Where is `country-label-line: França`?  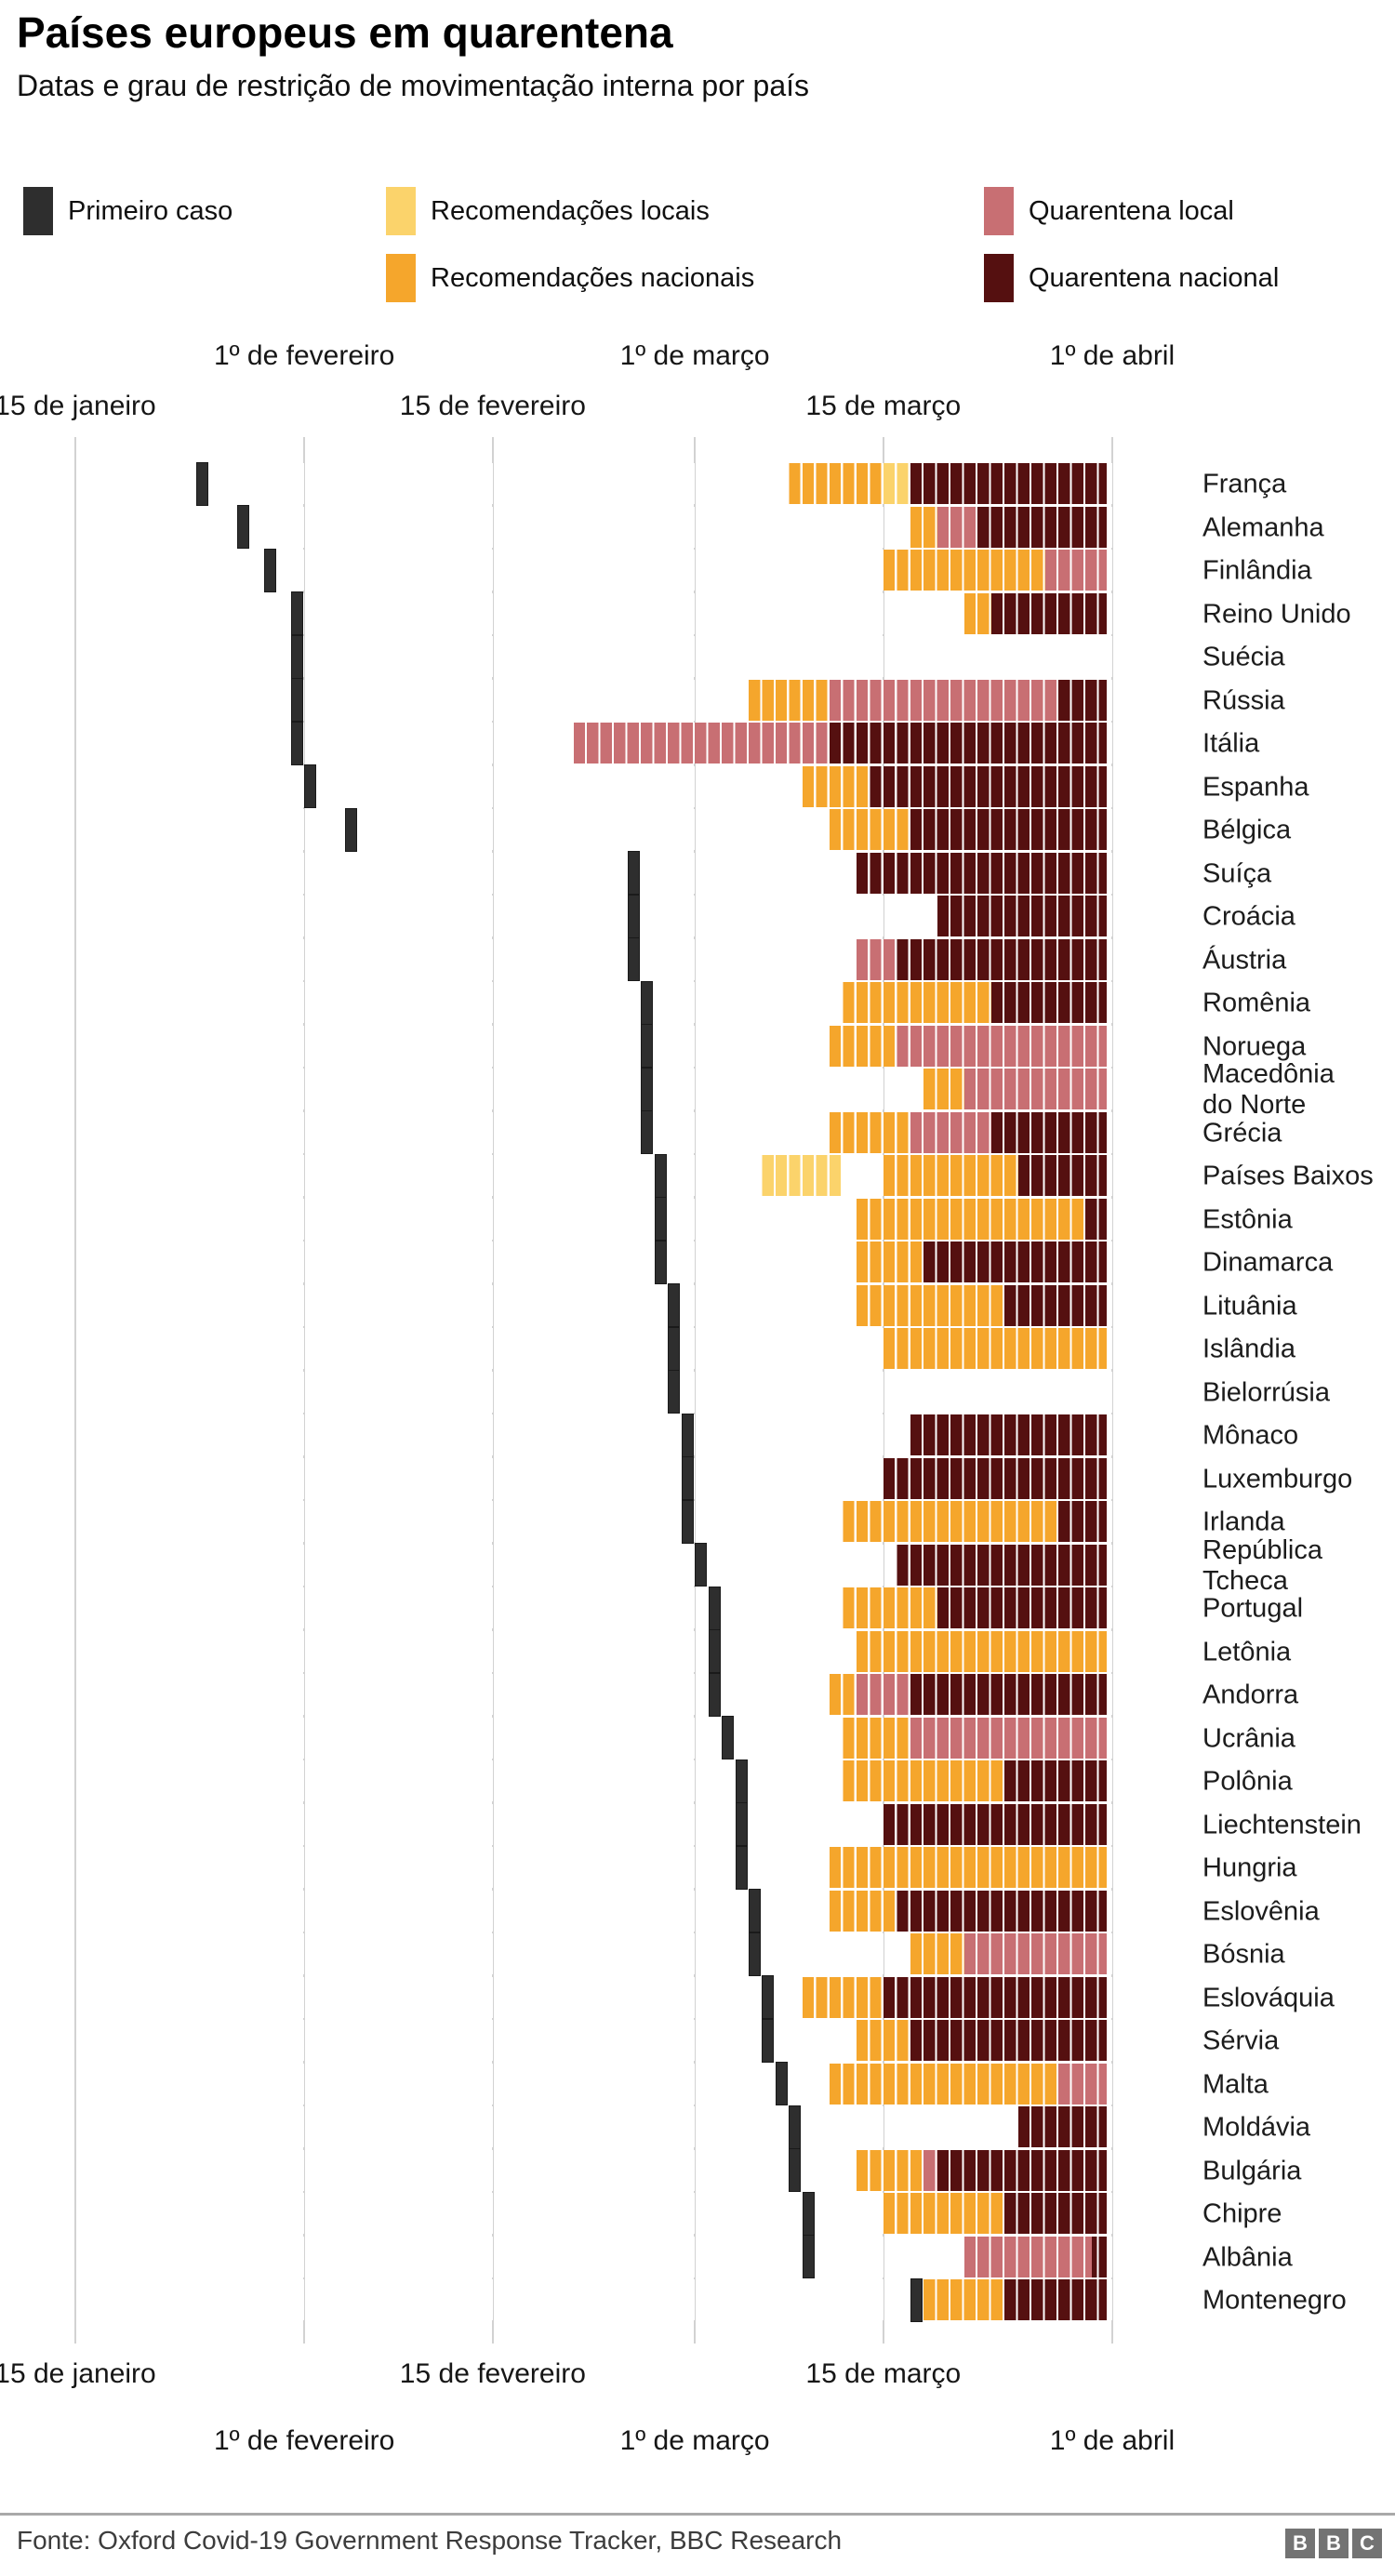 country-label-line: França is located at coordinates (1244, 484).